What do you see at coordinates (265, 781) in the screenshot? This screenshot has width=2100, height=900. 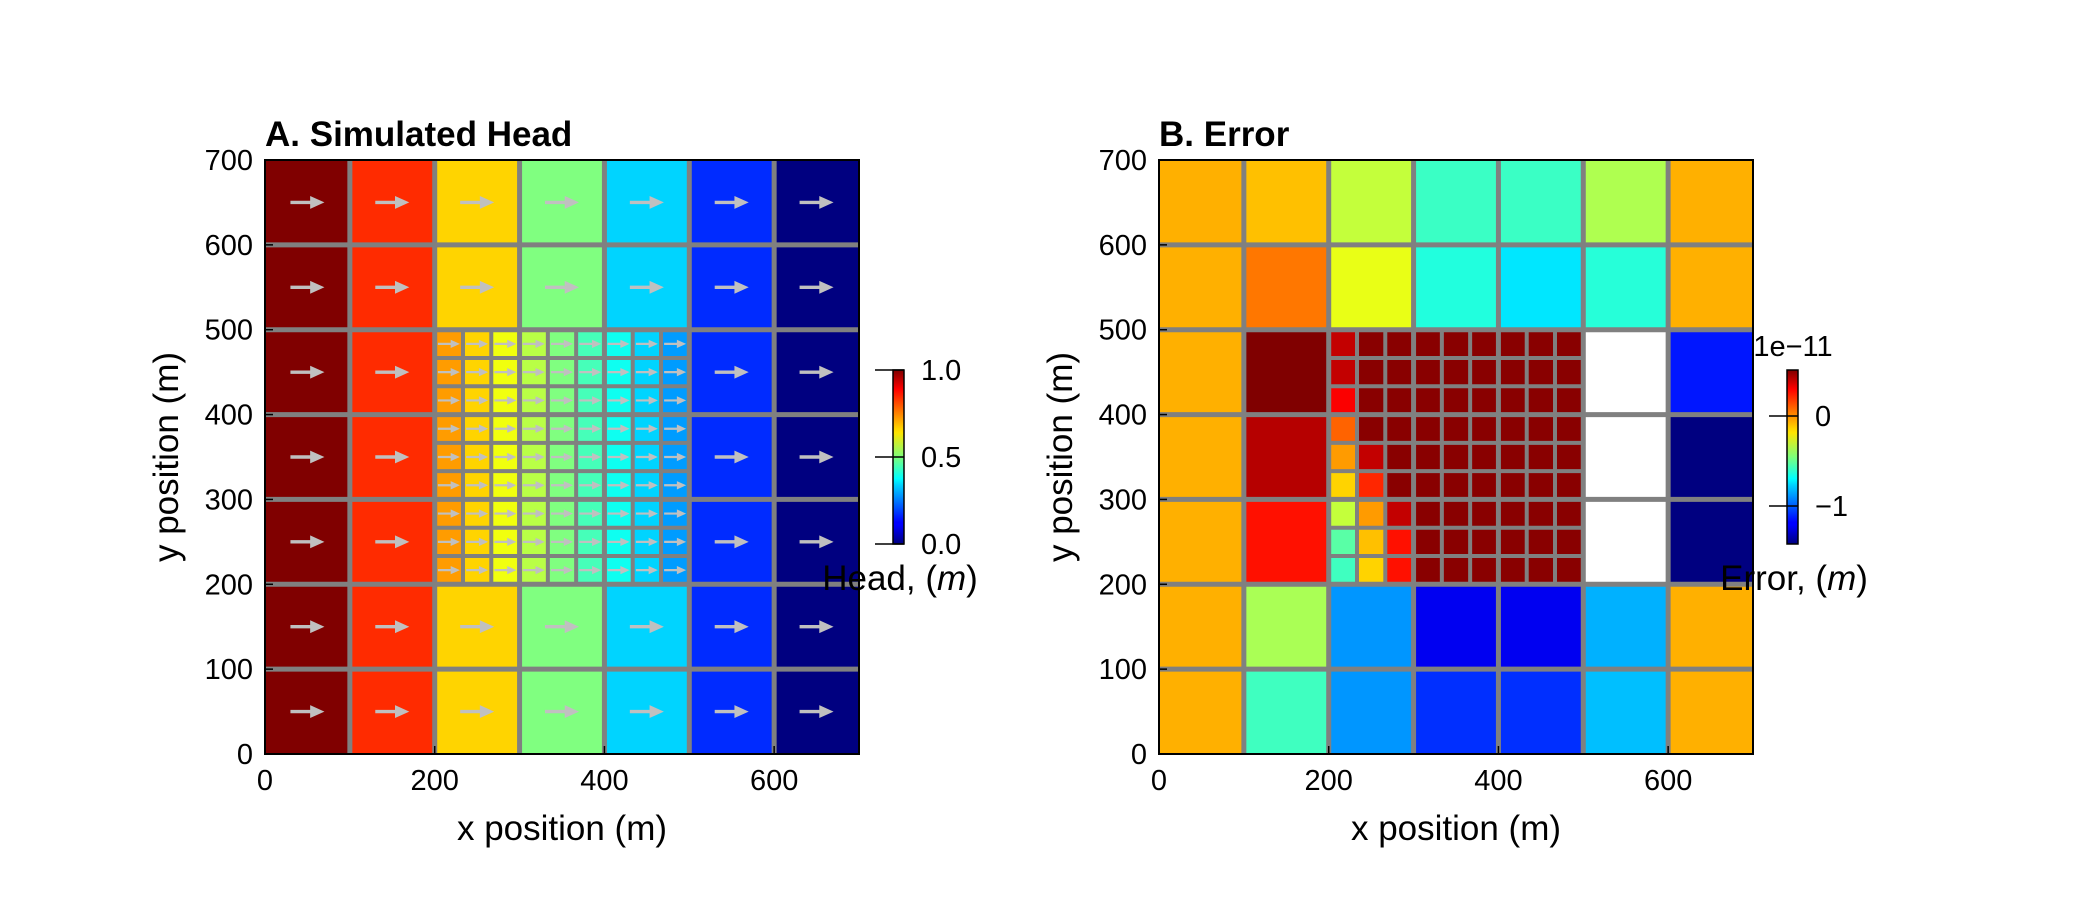 I see `x-tick-label: 0` at bounding box center [265, 781].